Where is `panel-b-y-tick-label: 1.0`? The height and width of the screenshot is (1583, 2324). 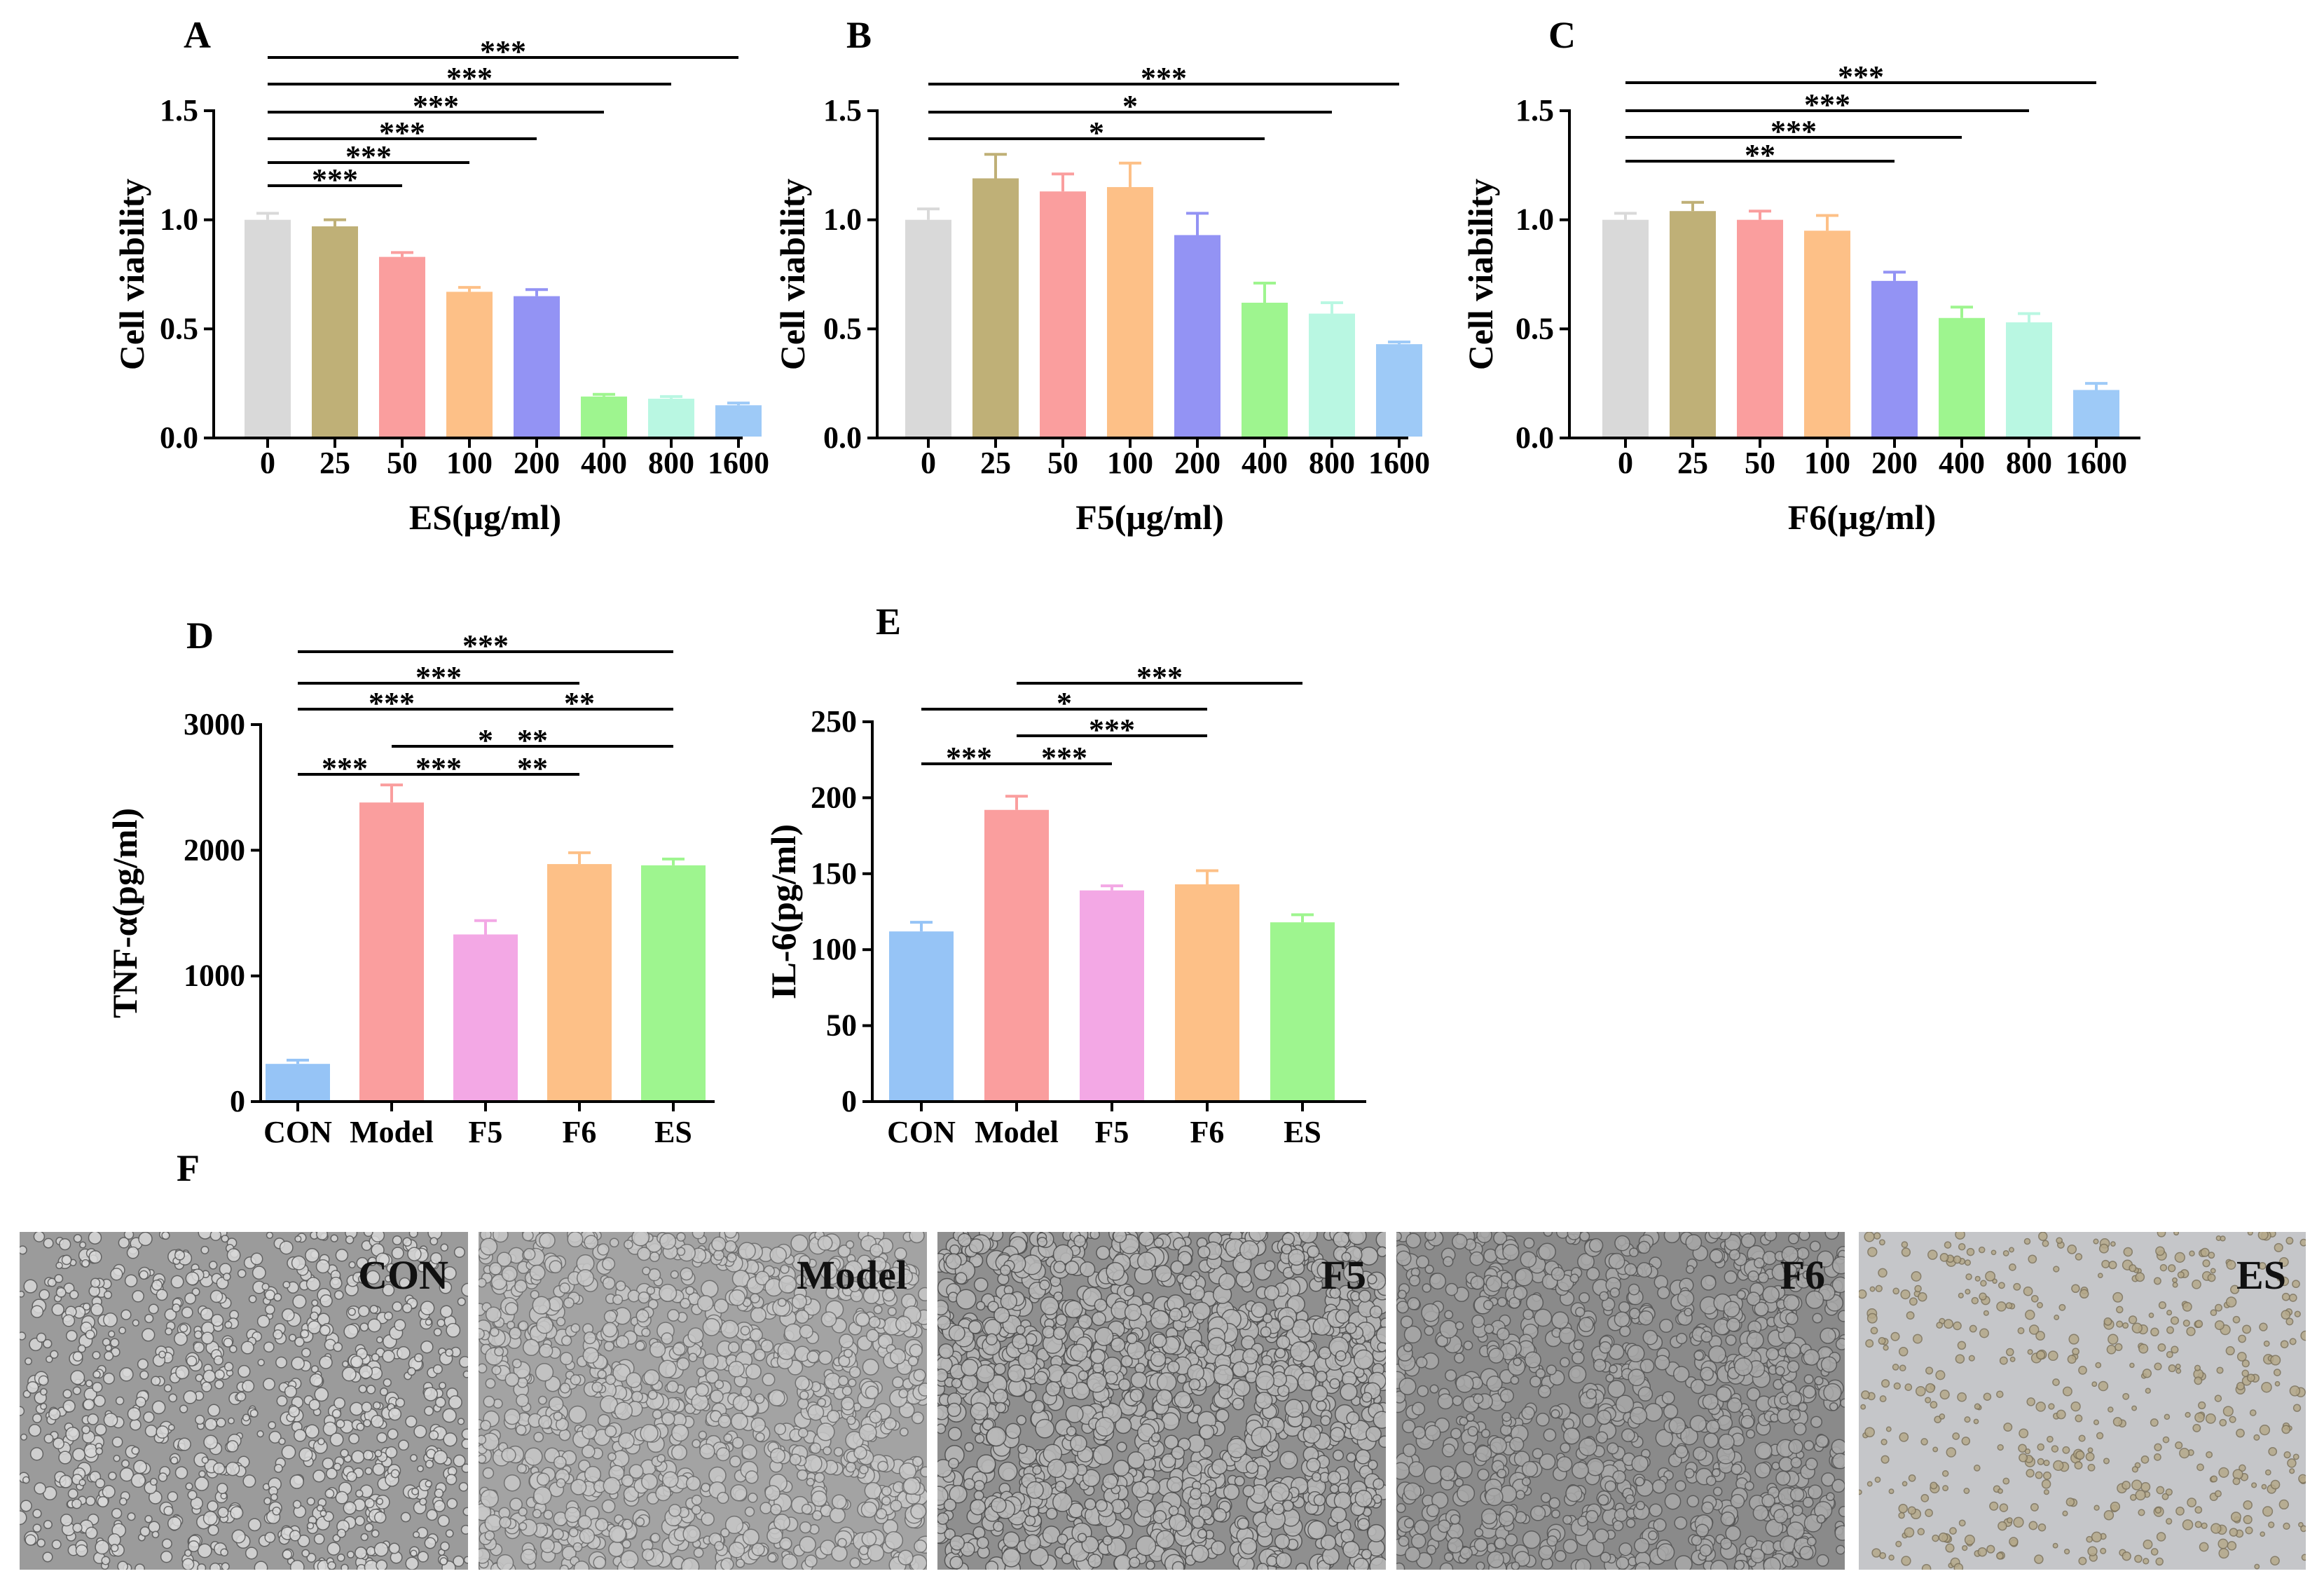 panel-b-y-tick-label: 1.0 is located at coordinates (842, 220).